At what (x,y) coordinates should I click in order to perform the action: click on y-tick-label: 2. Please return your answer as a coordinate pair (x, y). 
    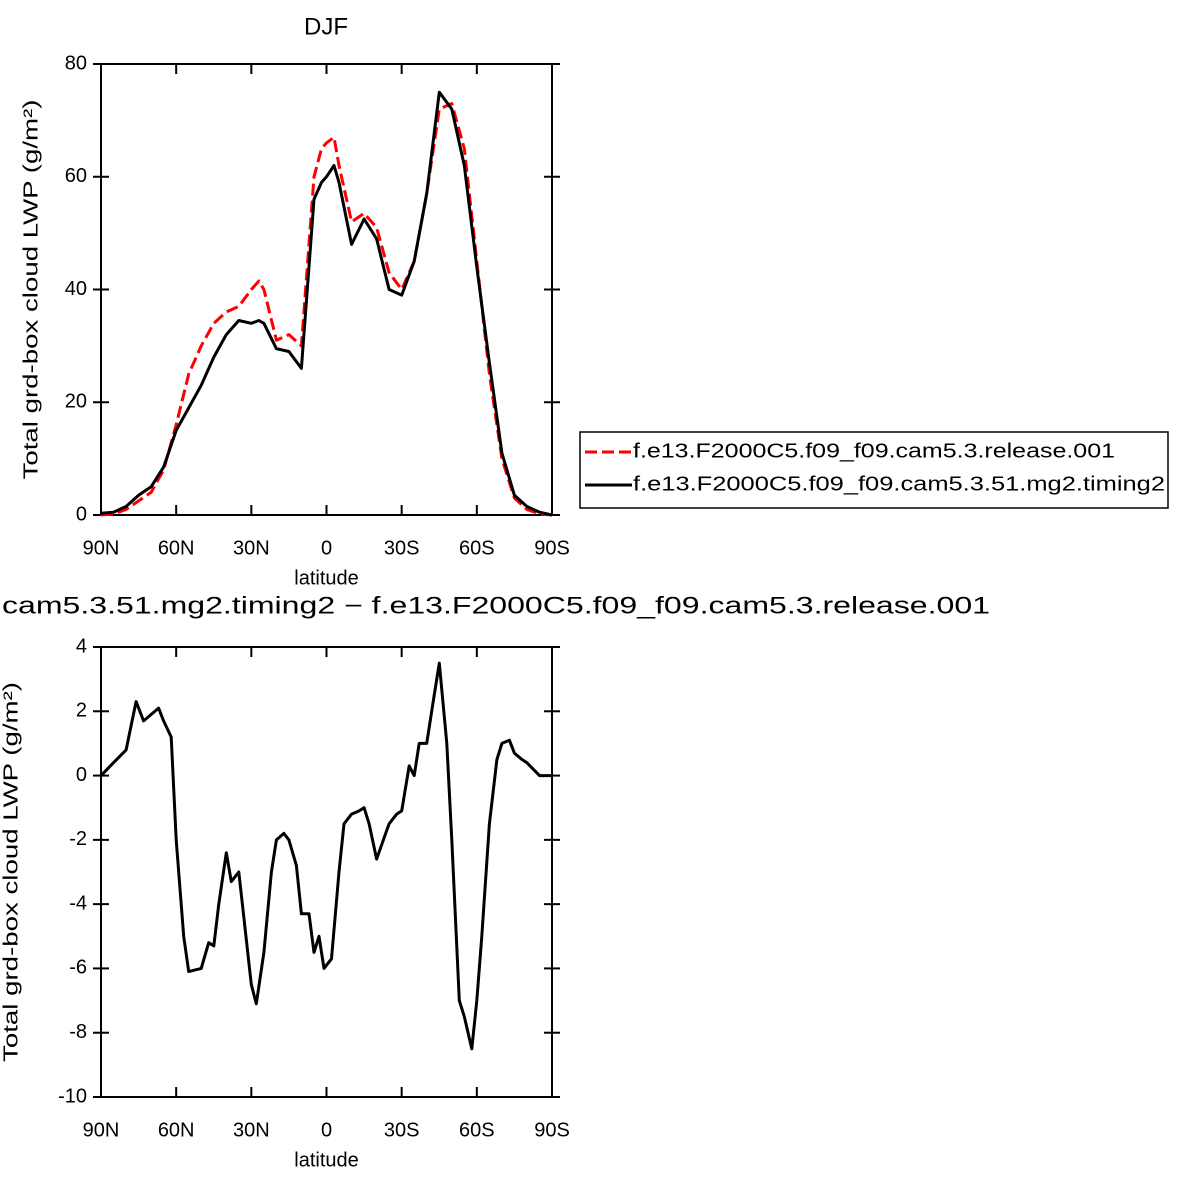
    Looking at the image, I should click on (81, 711).